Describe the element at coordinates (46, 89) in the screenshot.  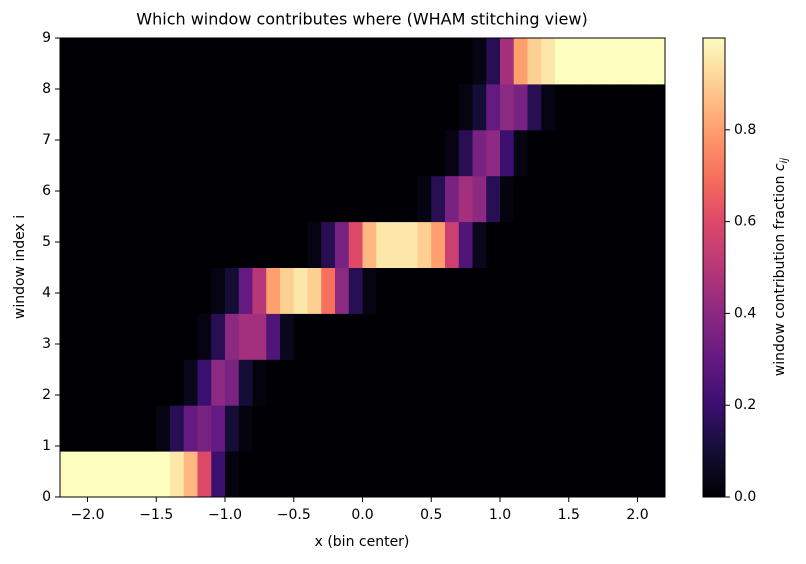
I see `y-tick-label: 8` at that location.